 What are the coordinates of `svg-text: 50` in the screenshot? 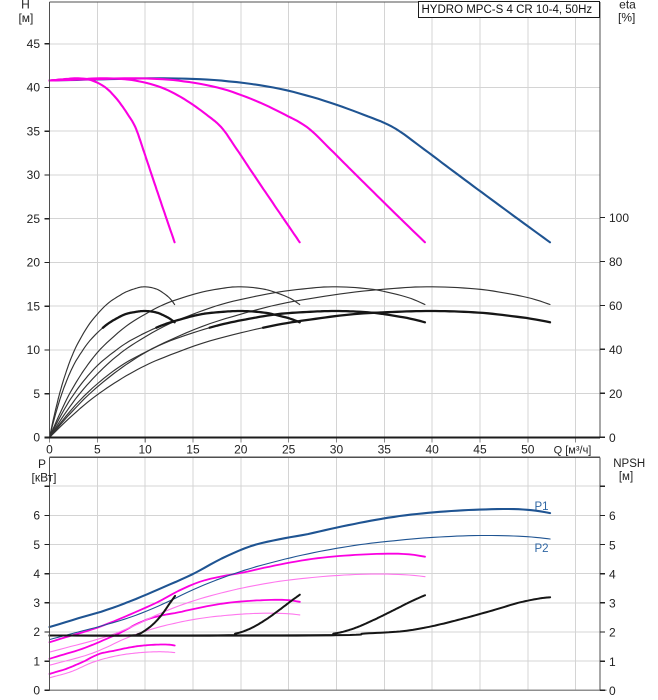 It's located at (528, 450).